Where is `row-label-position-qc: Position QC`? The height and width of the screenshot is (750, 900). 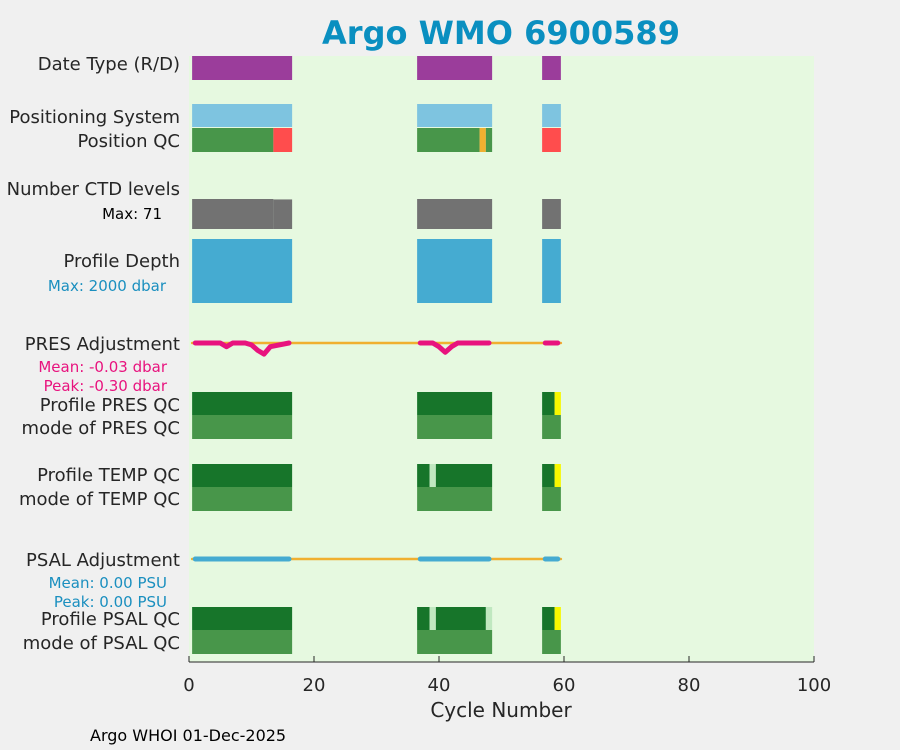 row-label-position-qc: Position QC is located at coordinates (128, 141).